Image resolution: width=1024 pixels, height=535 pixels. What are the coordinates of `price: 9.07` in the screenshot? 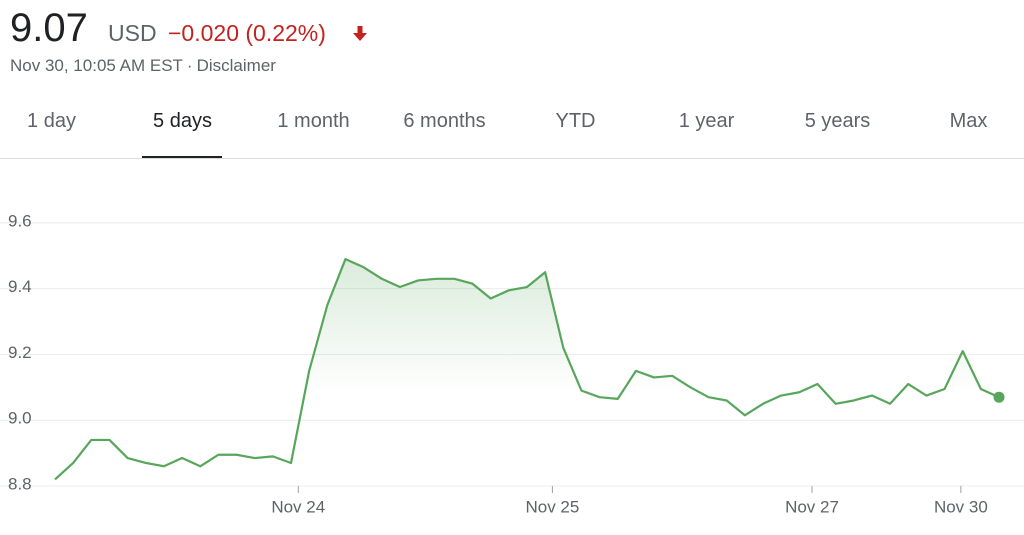 It's located at (49, 28).